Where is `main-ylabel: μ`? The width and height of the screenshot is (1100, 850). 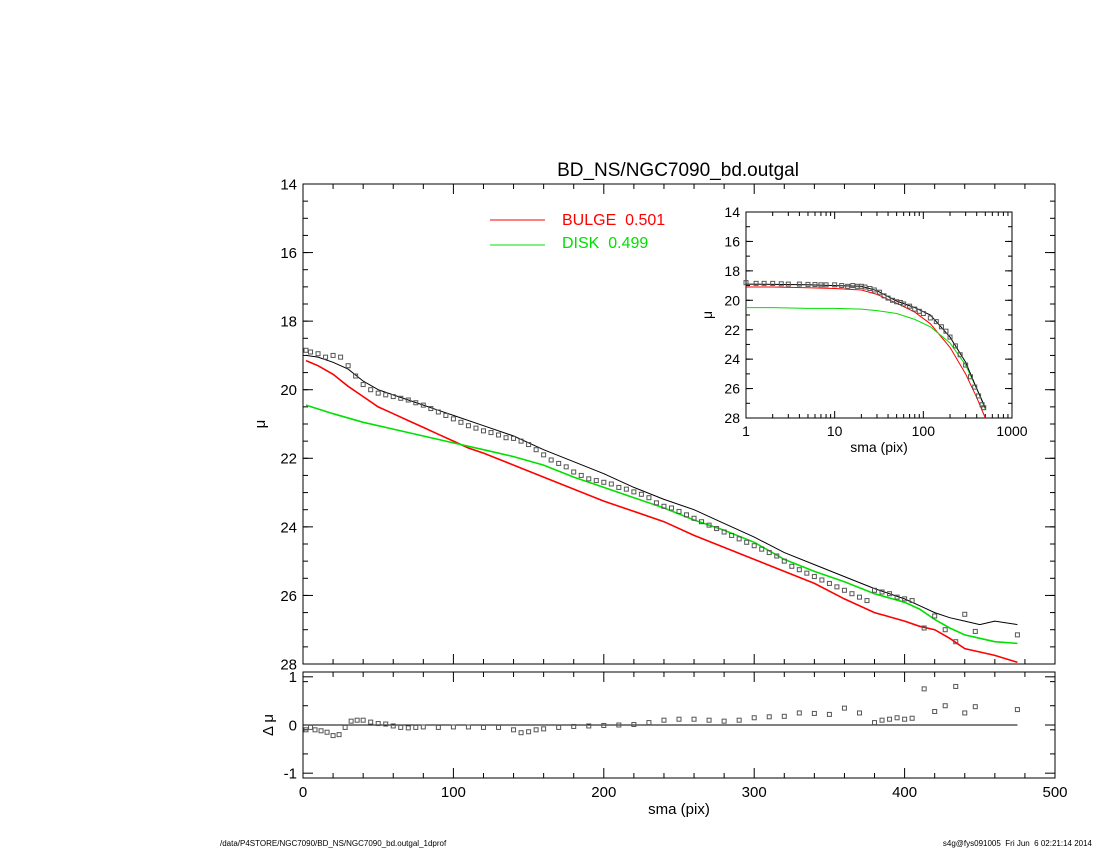
main-ylabel: μ is located at coordinates (260, 424).